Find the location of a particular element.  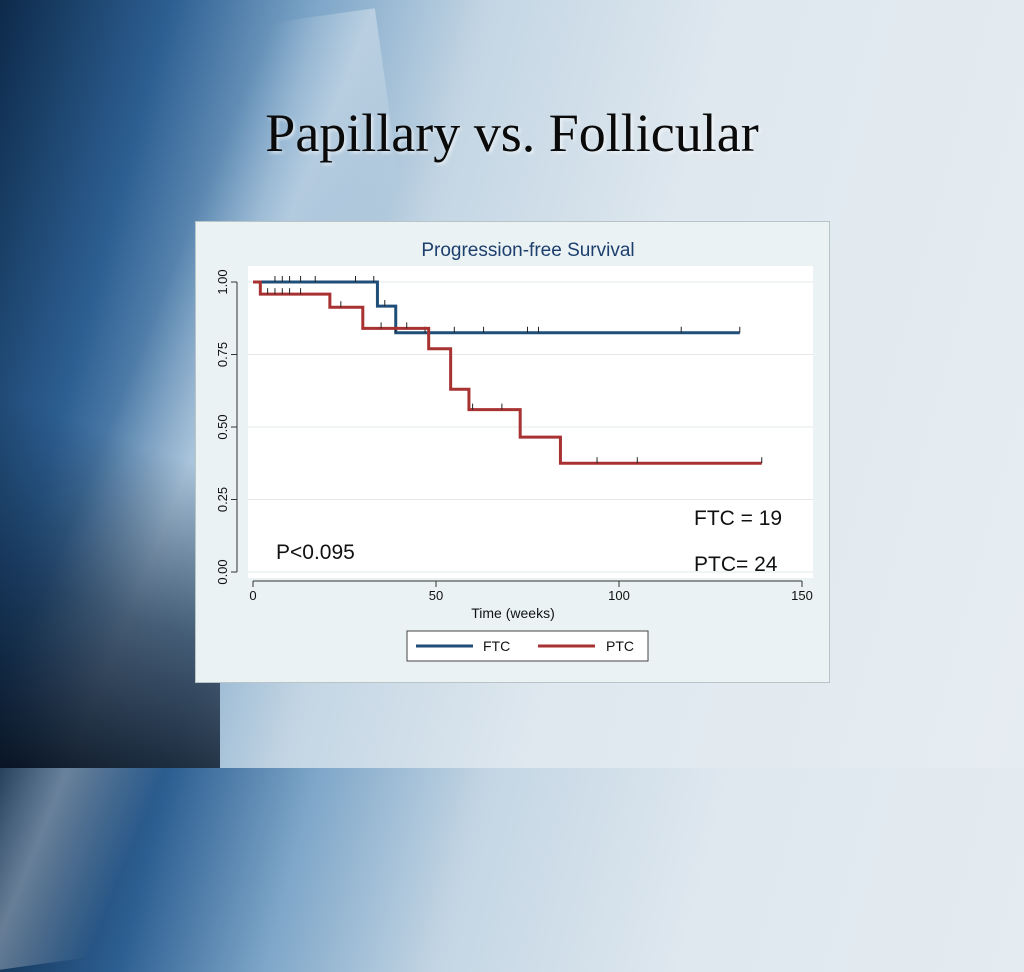

y-tick-label: 0.25 is located at coordinates (222, 499).